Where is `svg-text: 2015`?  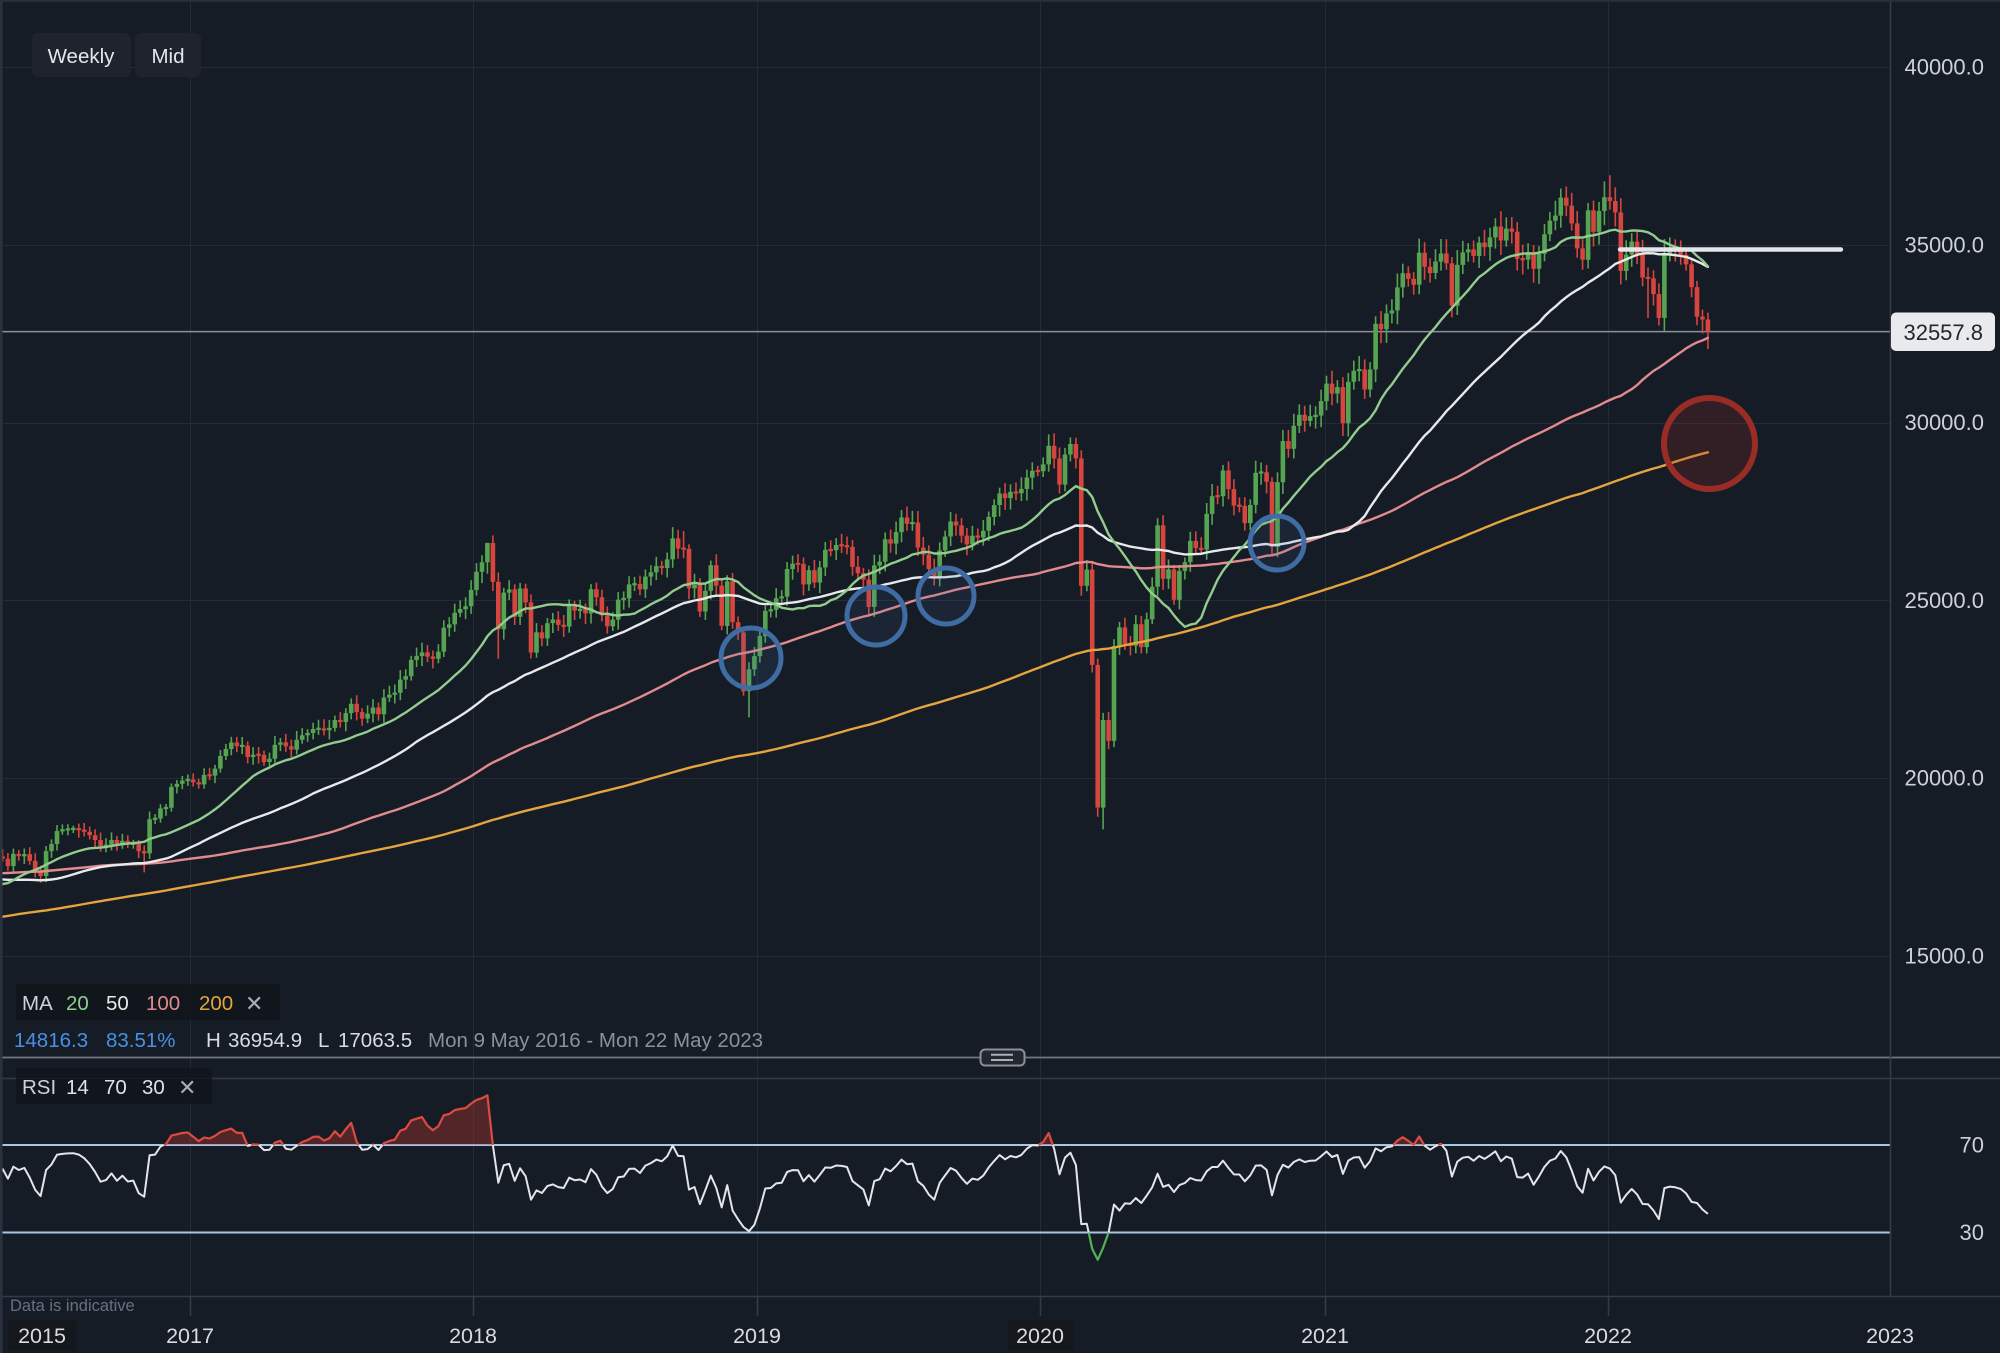 svg-text: 2015 is located at coordinates (42, 1336).